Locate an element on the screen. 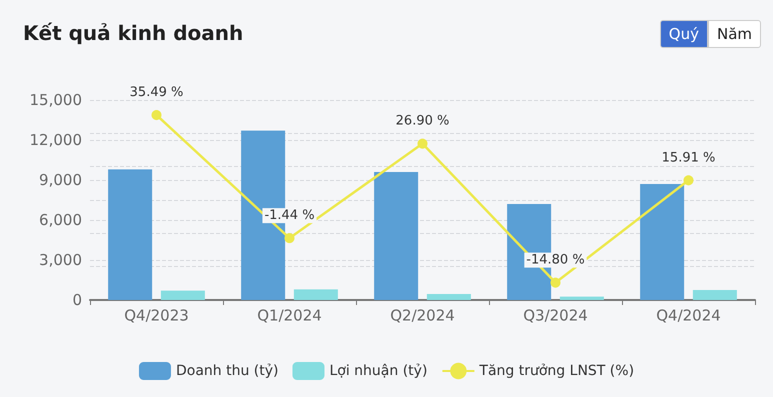 The height and width of the screenshot is (397, 773). y-tick-label: 0 is located at coordinates (77, 300).